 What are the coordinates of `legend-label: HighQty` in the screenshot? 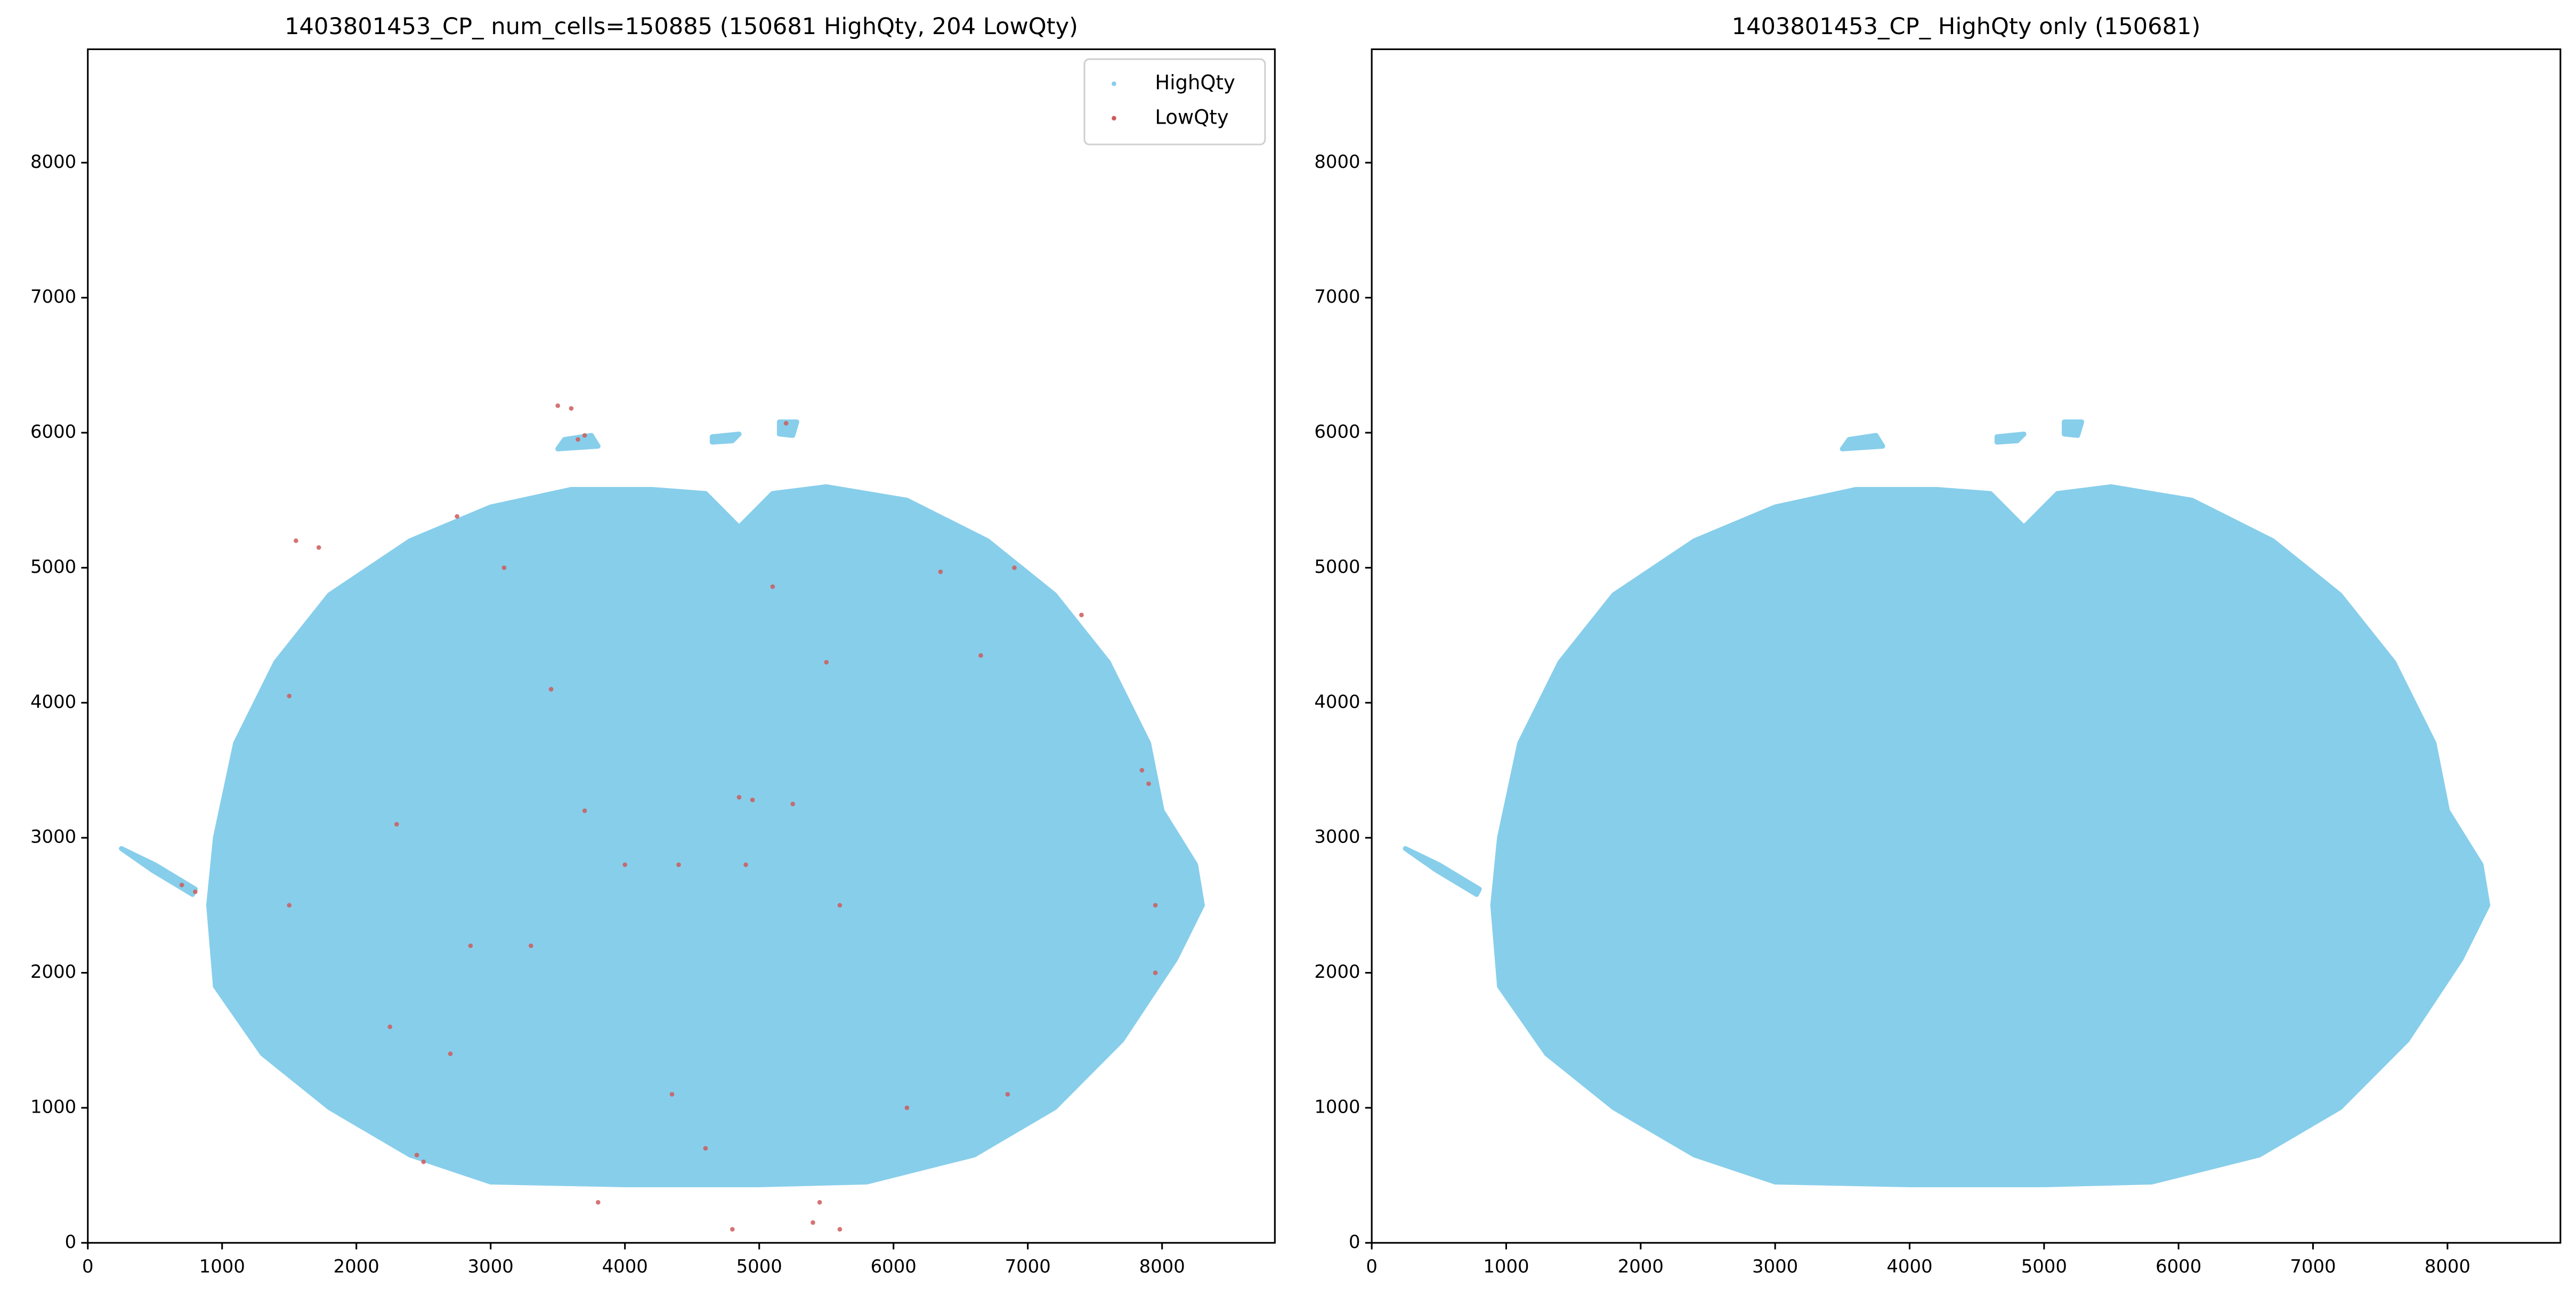 It's located at (1195, 82).